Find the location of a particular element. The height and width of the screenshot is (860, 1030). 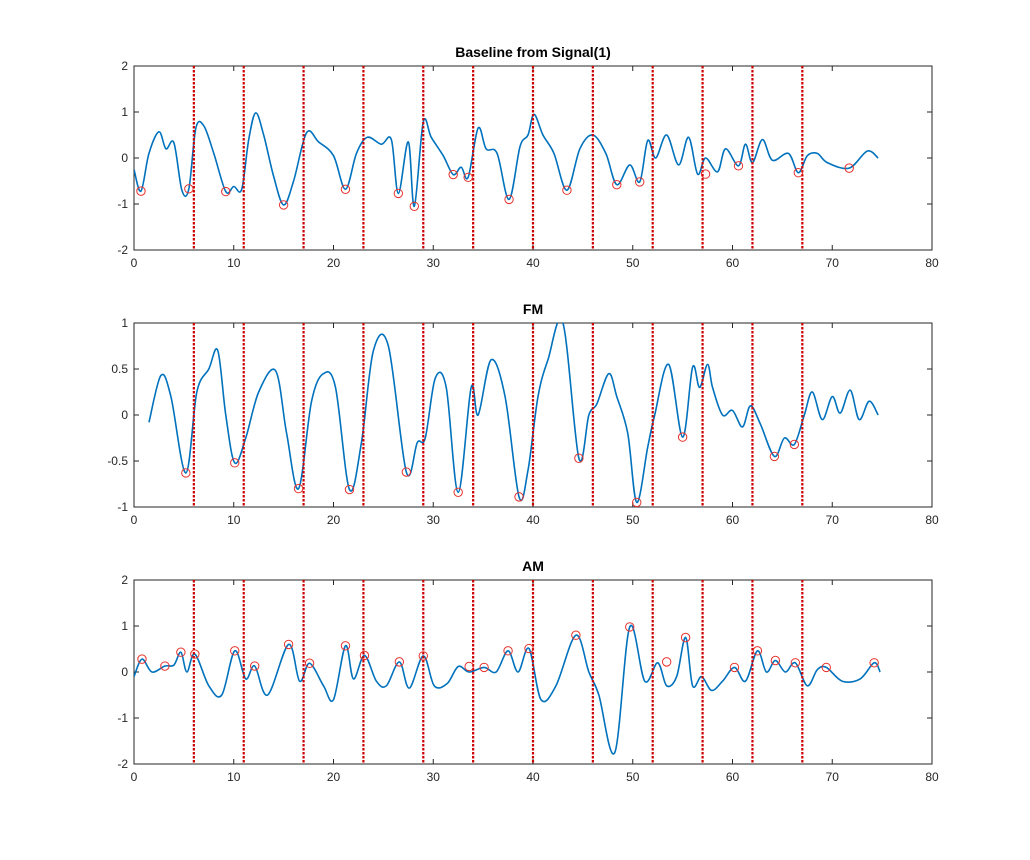

subplot-title: FM is located at coordinates (533, 309).